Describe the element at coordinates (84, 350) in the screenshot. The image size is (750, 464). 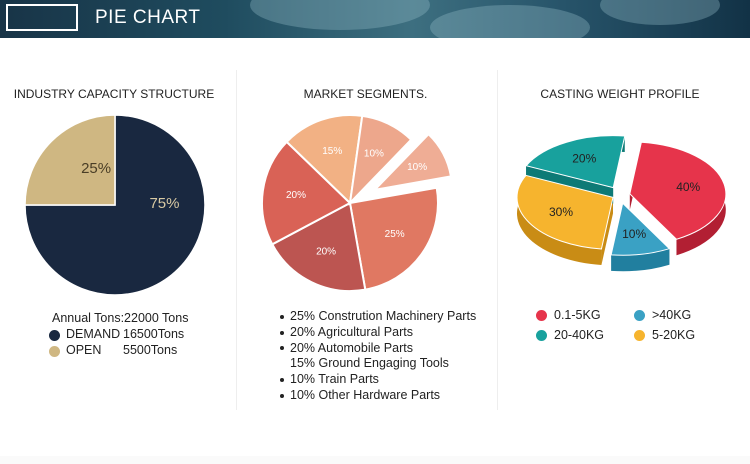
I see `open-legend-label: OPEN` at that location.